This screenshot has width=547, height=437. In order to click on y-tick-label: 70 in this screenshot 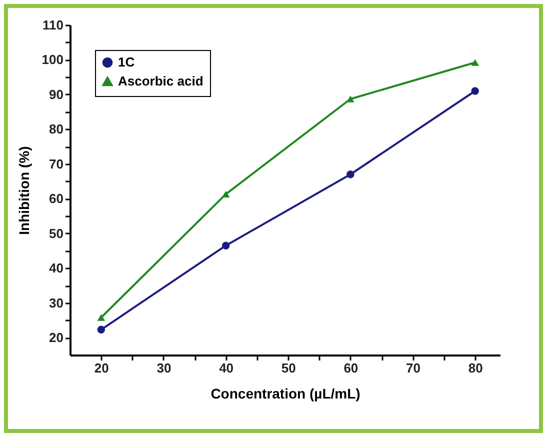, I will do `click(56, 164)`.